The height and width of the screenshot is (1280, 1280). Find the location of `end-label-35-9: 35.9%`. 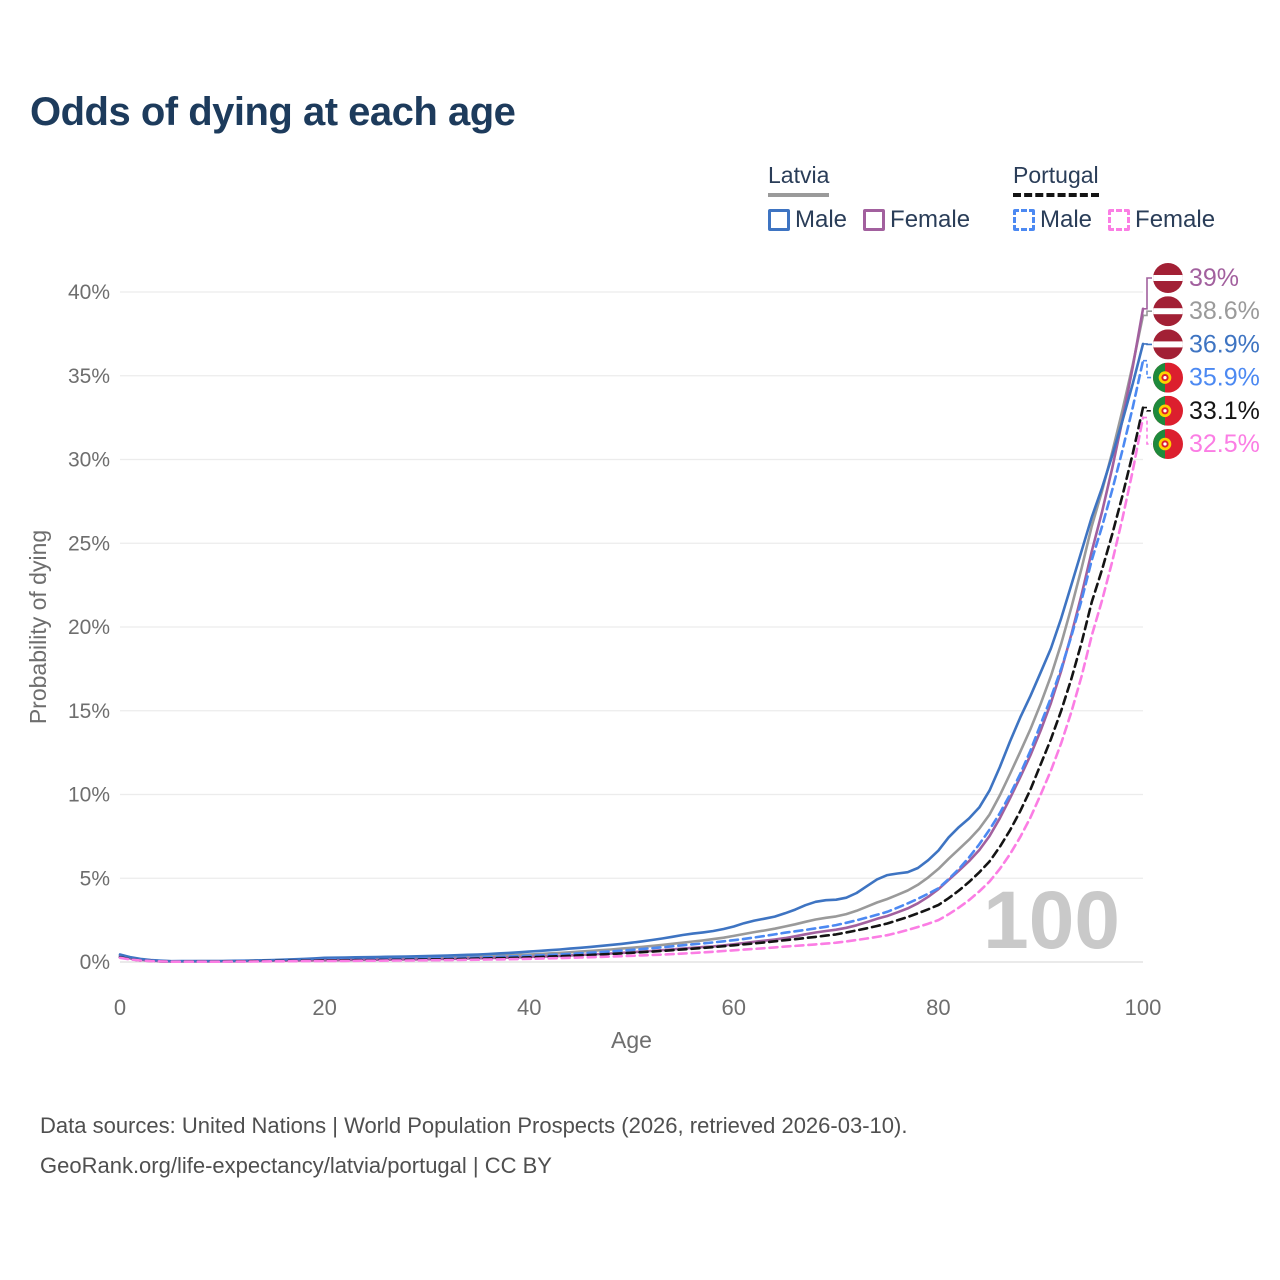

end-label-35-9: 35.9% is located at coordinates (1201, 376).